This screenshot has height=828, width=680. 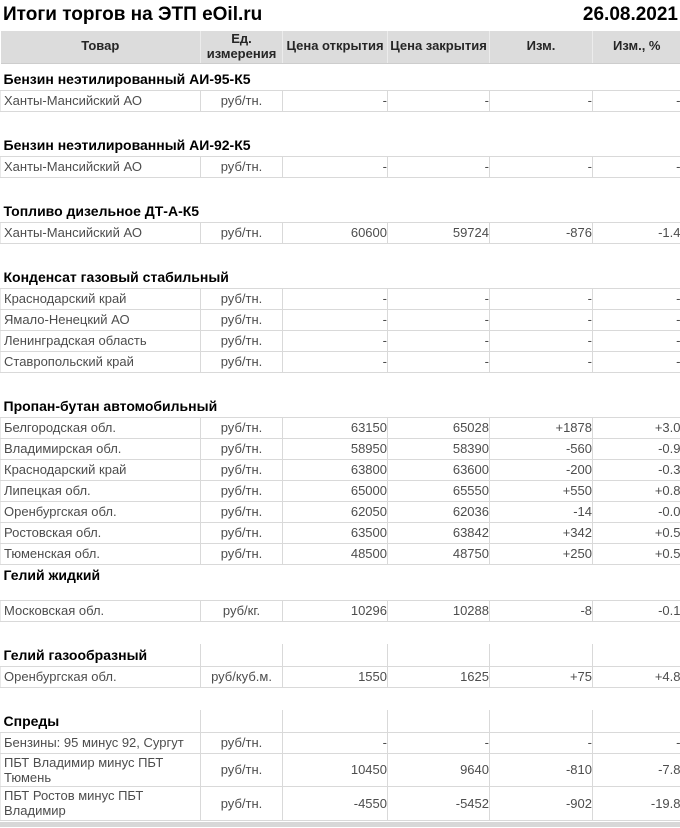 I want to click on section-title: Бензин неэтилированный АИ-95-К5, so click(x=340, y=79).